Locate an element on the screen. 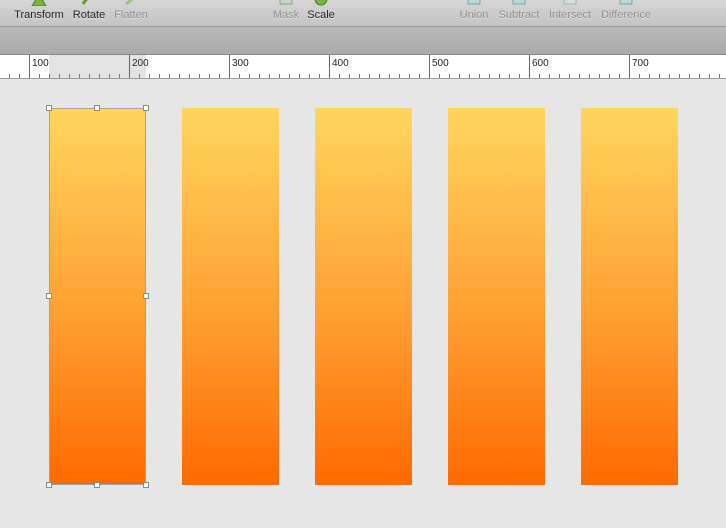 Image resolution: width=726 pixels, height=528 pixels. flatten-button: Flatten is located at coordinates (131, 13).